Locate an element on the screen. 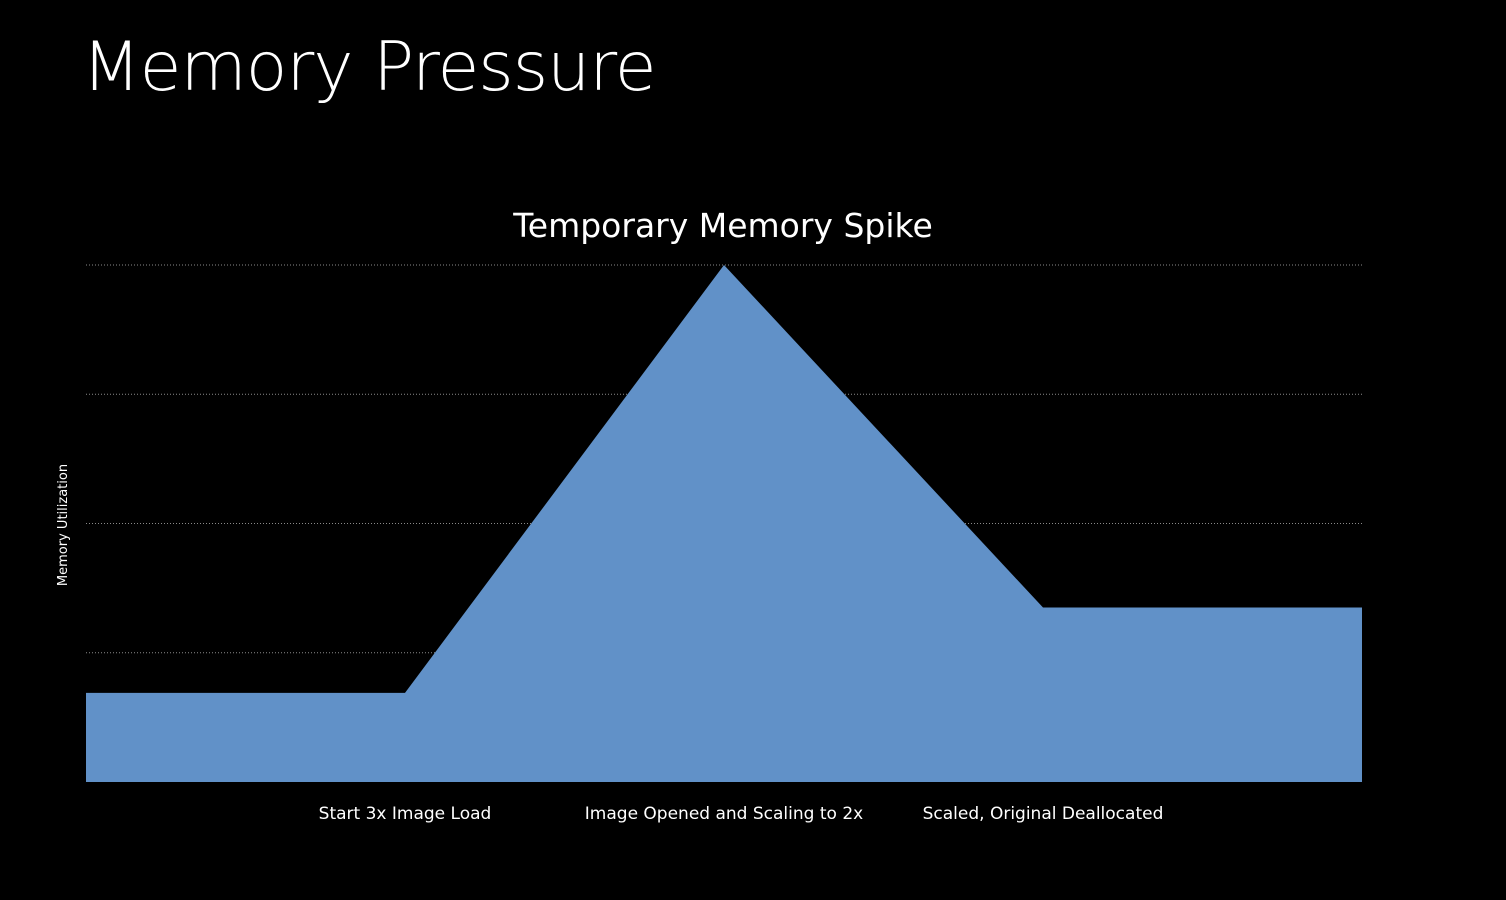 The height and width of the screenshot is (900, 1506). x-tick-label: Scaled, Original Deallocated is located at coordinates (1043, 814).